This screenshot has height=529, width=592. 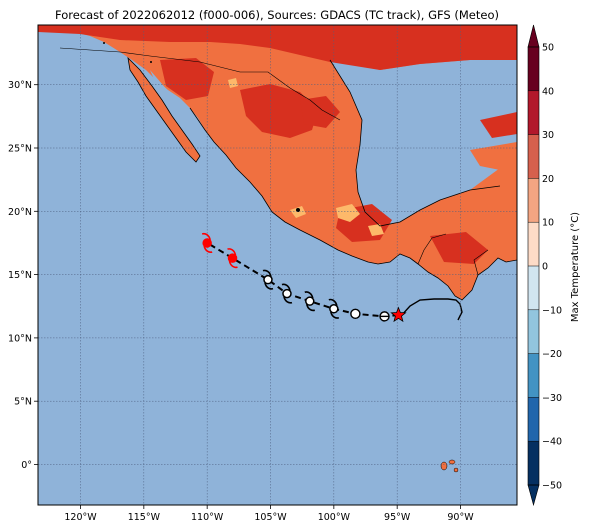 What do you see at coordinates (384, 316) in the screenshot?
I see `track-point-circle-minus` at bounding box center [384, 316].